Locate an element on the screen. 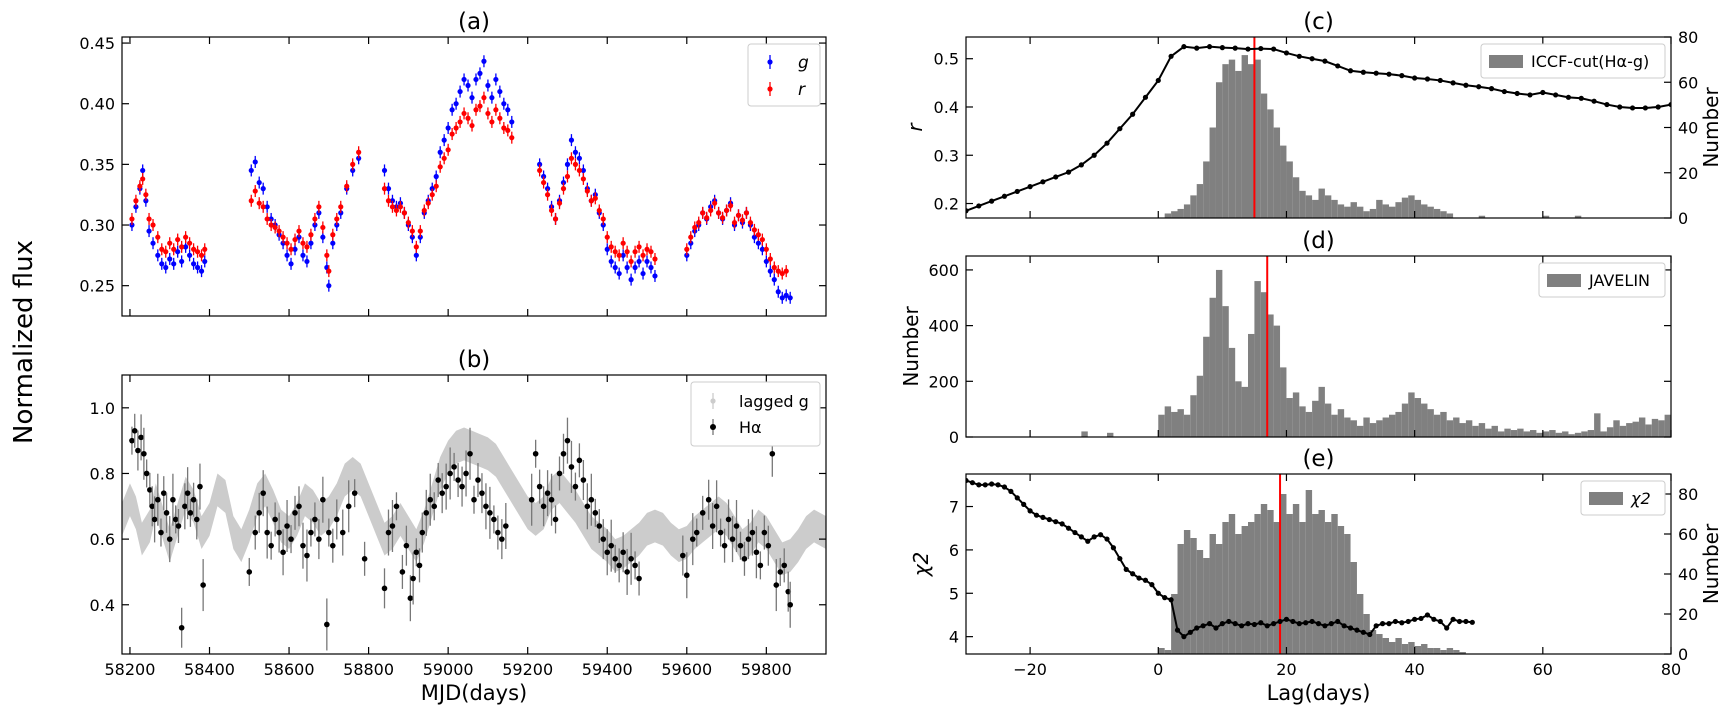 This screenshot has width=1731, height=711. y-tick-label: 0.4 is located at coordinates (102, 605).